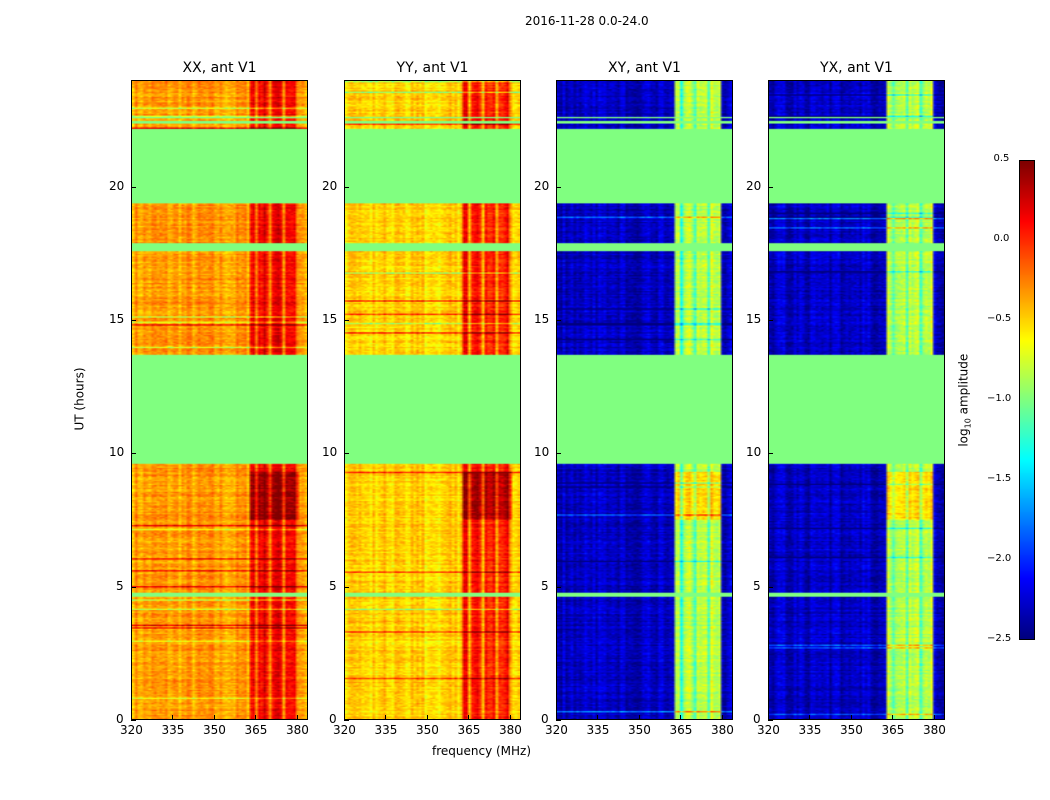  What do you see at coordinates (432, 68) in the screenshot?
I see `panel-title: YY, ant V1` at bounding box center [432, 68].